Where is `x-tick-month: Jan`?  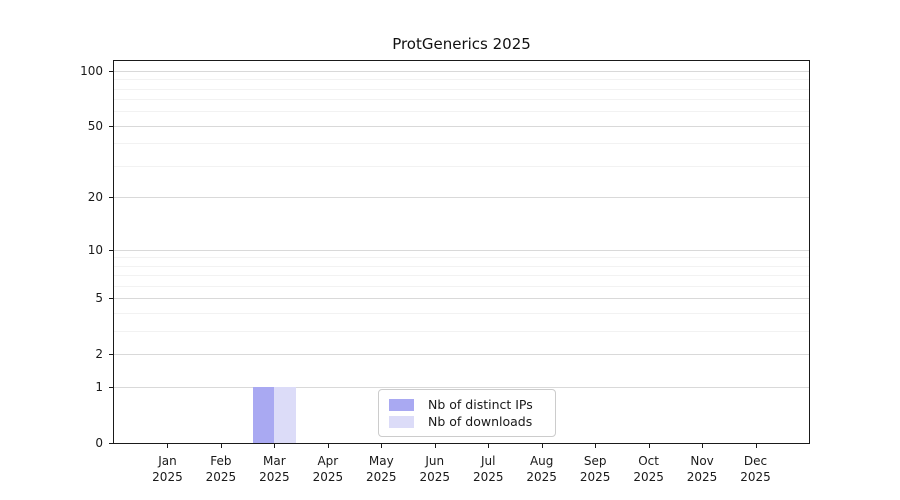 x-tick-month: Jan is located at coordinates (167, 461).